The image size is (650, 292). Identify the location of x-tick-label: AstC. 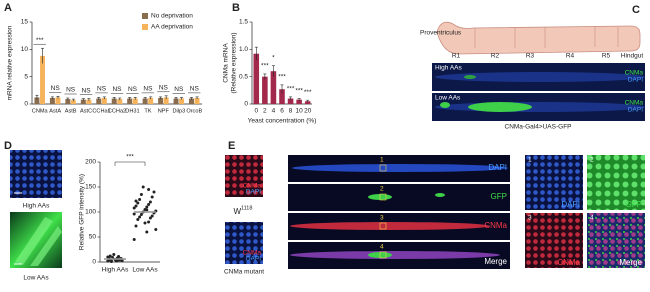
(86, 111).